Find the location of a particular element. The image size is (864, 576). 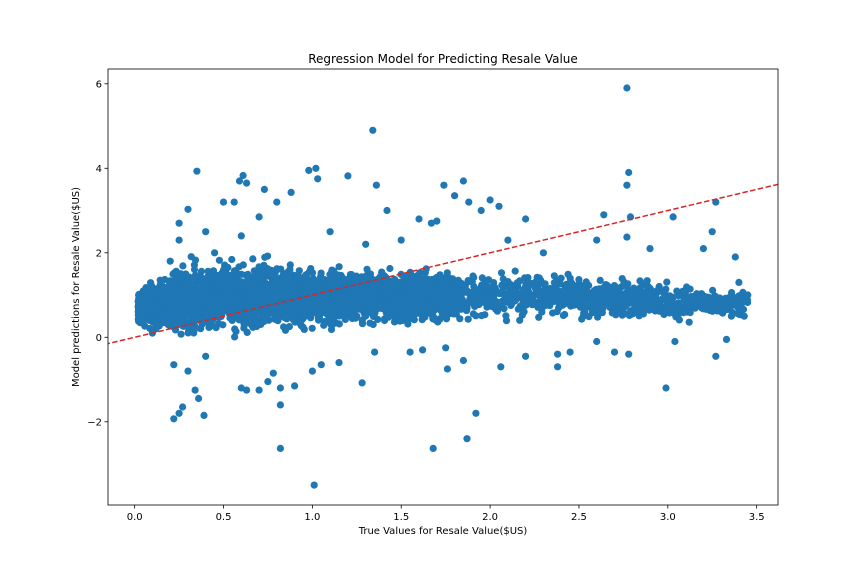

x-tick-label: 0.0 is located at coordinates (135, 517).